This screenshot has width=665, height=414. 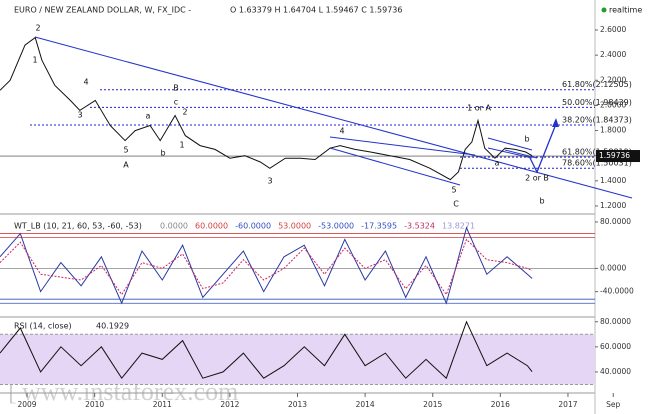 What do you see at coordinates (336, 226) in the screenshot?
I see `indicator-value: -53.0000` at bounding box center [336, 226].